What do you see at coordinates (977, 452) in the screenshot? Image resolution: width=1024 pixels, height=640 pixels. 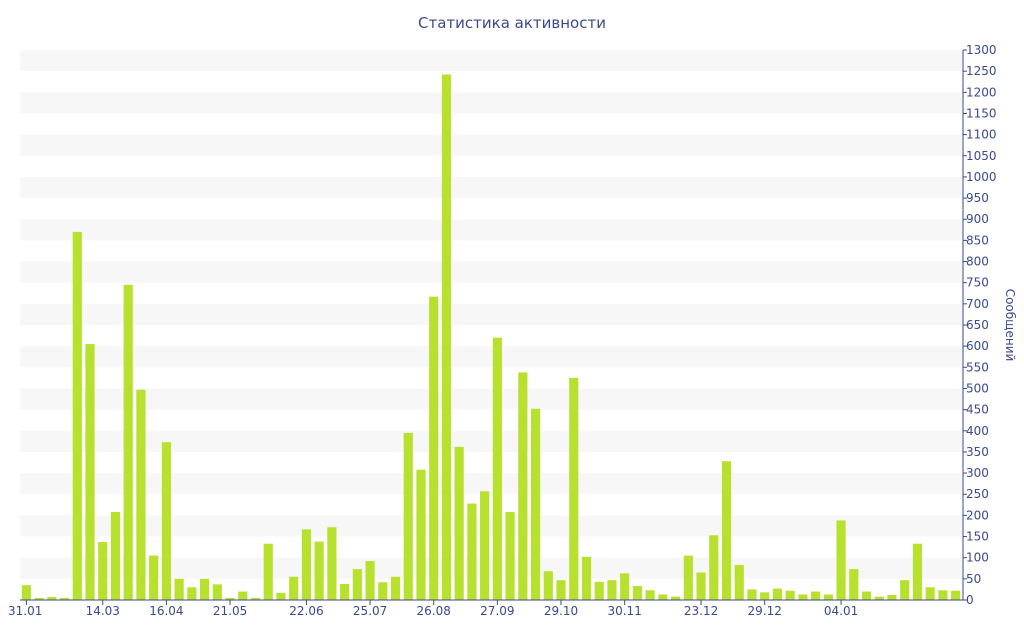 I see `y-tick-label: 350` at bounding box center [977, 452].